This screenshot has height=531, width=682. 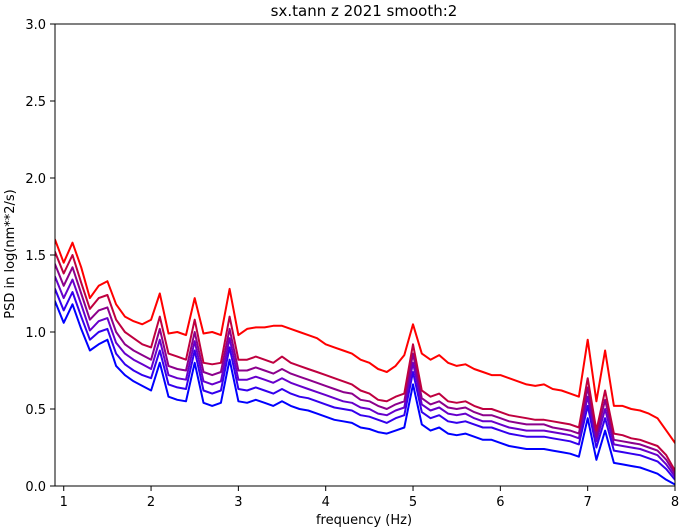 What do you see at coordinates (35, 179) in the screenshot?
I see `y-tick-label: 2.0` at bounding box center [35, 179].